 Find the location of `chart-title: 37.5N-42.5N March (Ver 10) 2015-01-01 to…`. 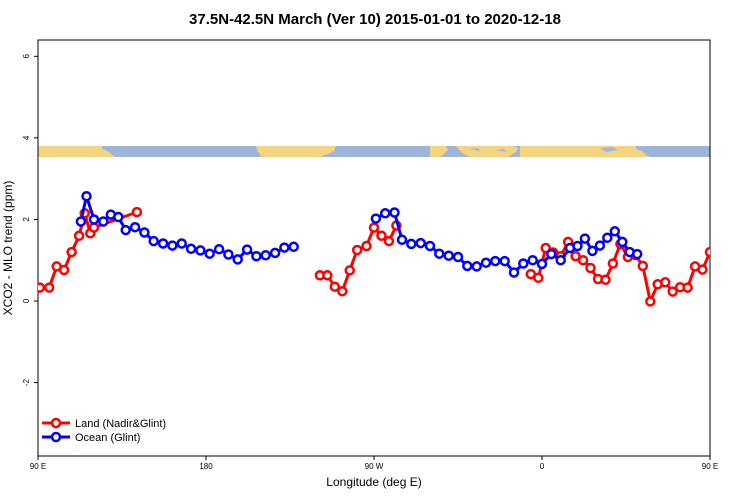

chart-title: 37.5N-42.5N March (Ver 10) 2015-01-01 to… is located at coordinates (375, 19).